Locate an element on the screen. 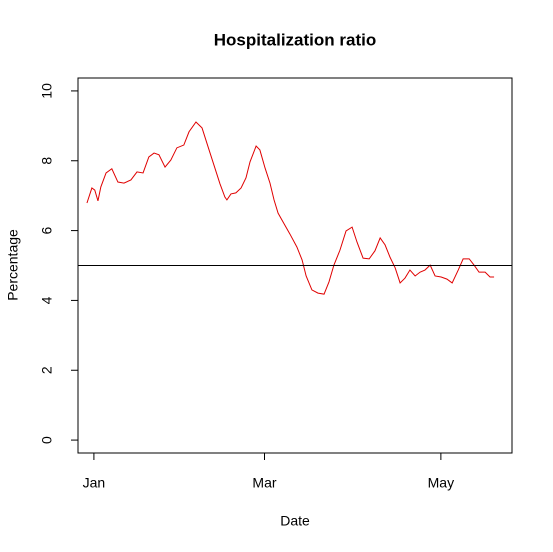  x-axis-label: Date is located at coordinates (295, 521).